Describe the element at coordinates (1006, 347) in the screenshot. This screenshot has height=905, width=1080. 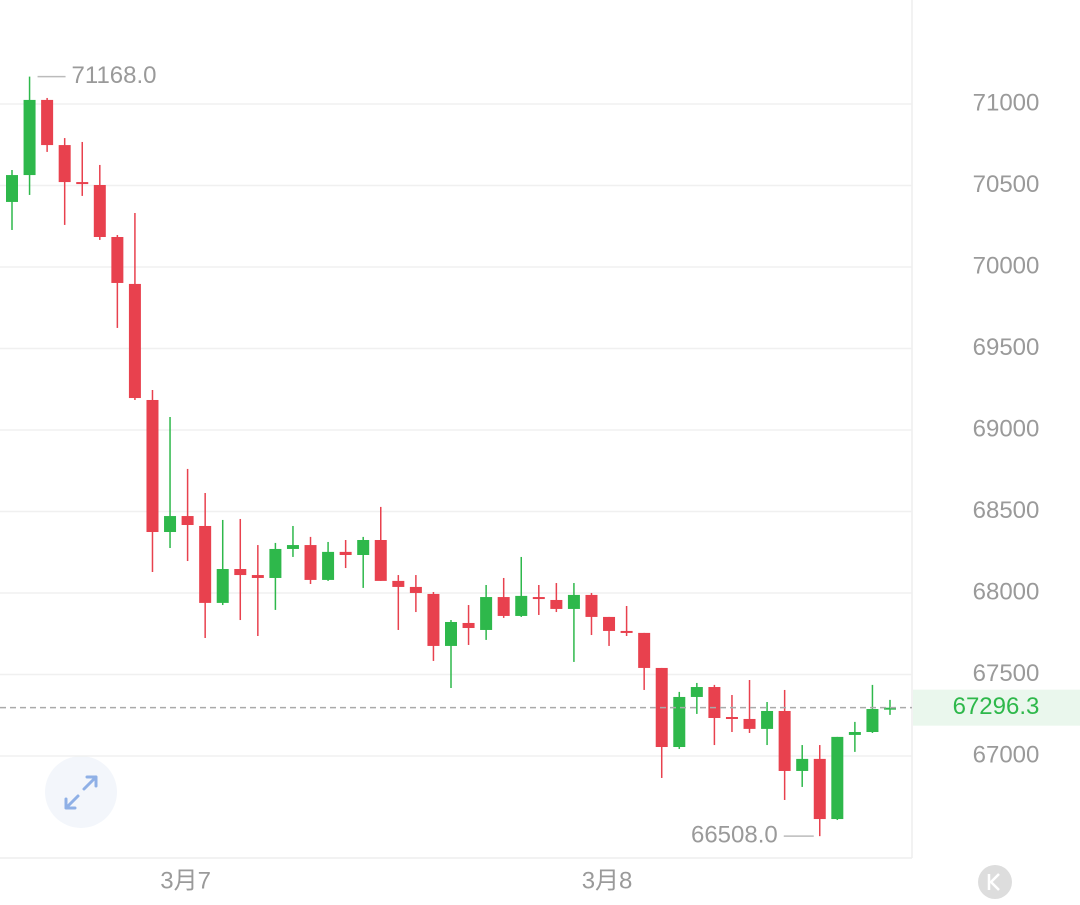
I see `y-tick-label: 69500` at that location.